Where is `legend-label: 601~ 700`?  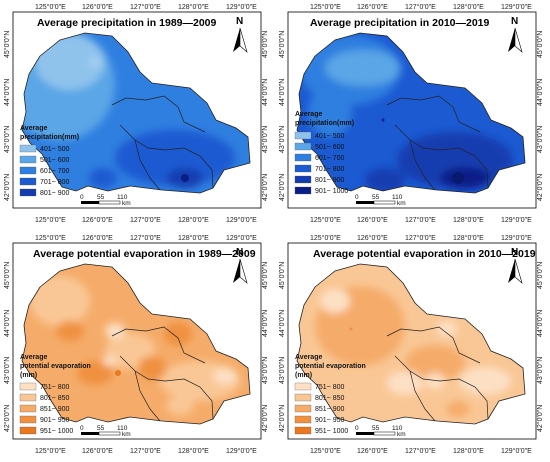
legend-label: 601~ 700 is located at coordinates (329, 158).